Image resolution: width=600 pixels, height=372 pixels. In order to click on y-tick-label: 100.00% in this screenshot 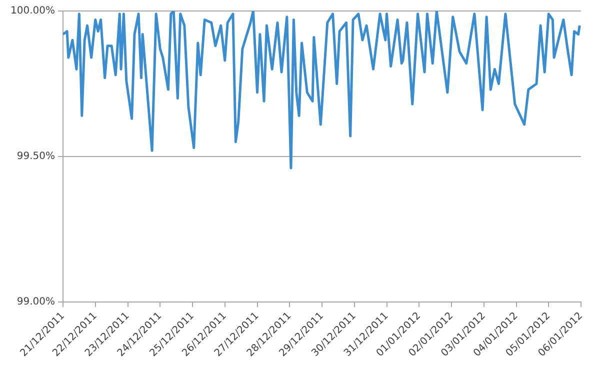, I will do `click(32, 11)`.